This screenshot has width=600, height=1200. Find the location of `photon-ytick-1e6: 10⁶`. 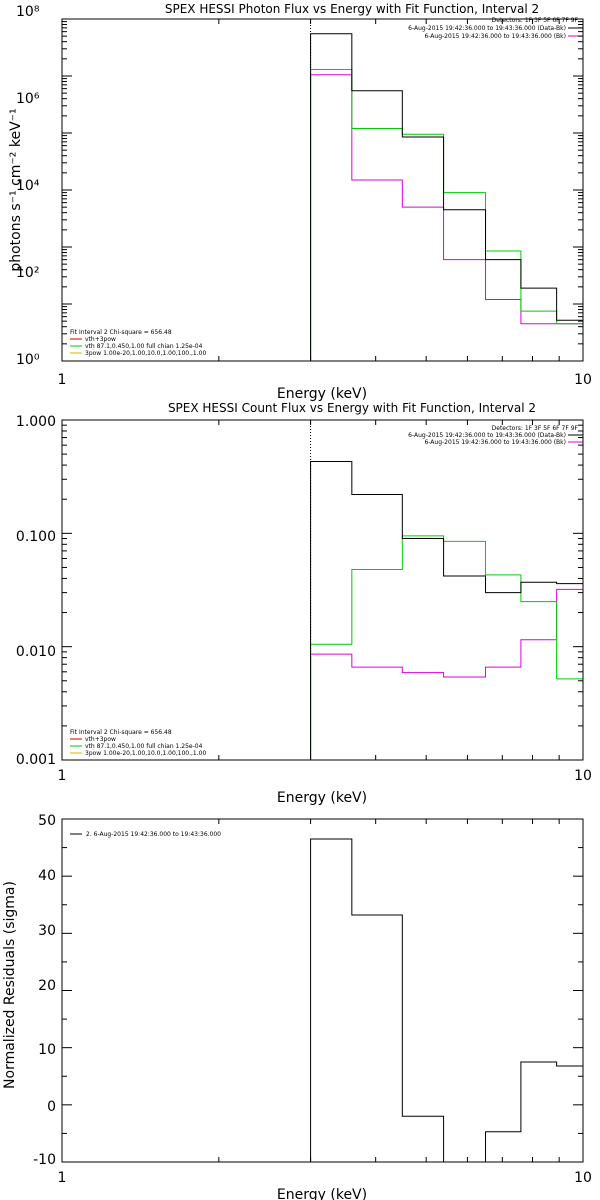

photon-ytick-1e6: 10⁶ is located at coordinates (28, 99).